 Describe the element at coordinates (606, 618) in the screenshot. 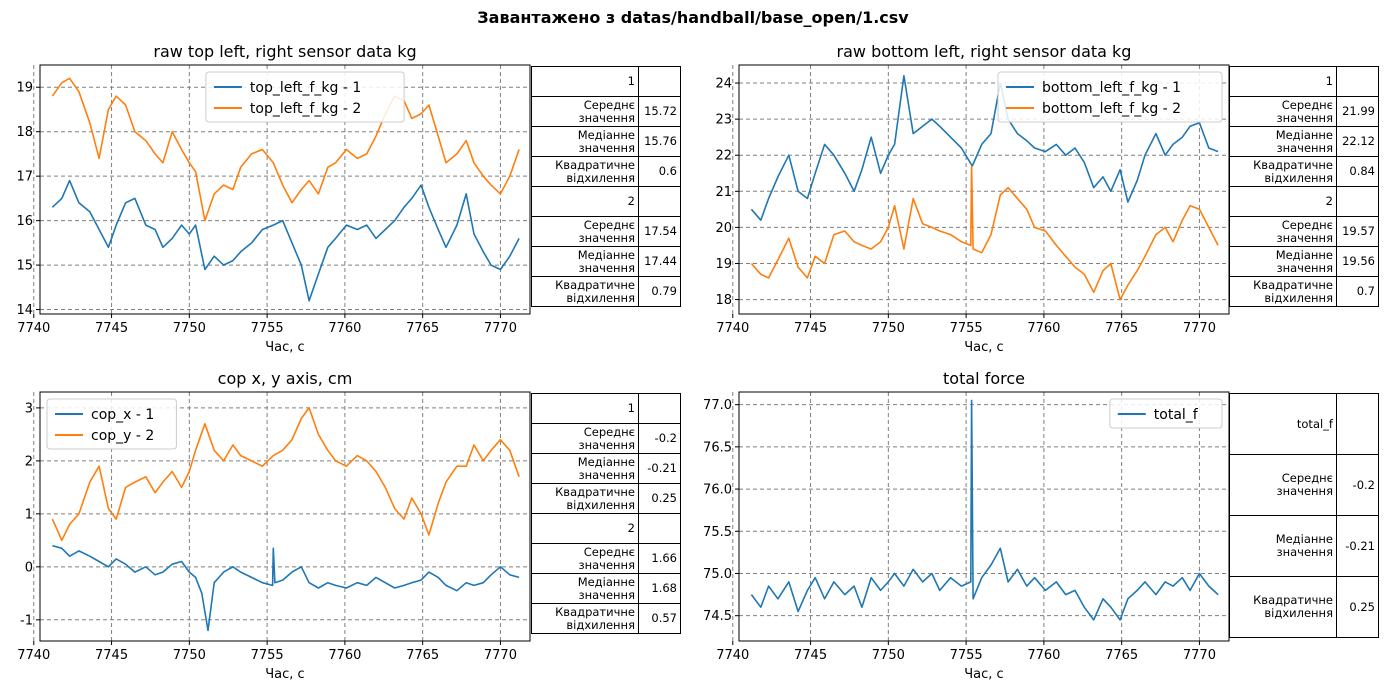

I see `stats-row: Квадратичне відхилення 0.57` at that location.